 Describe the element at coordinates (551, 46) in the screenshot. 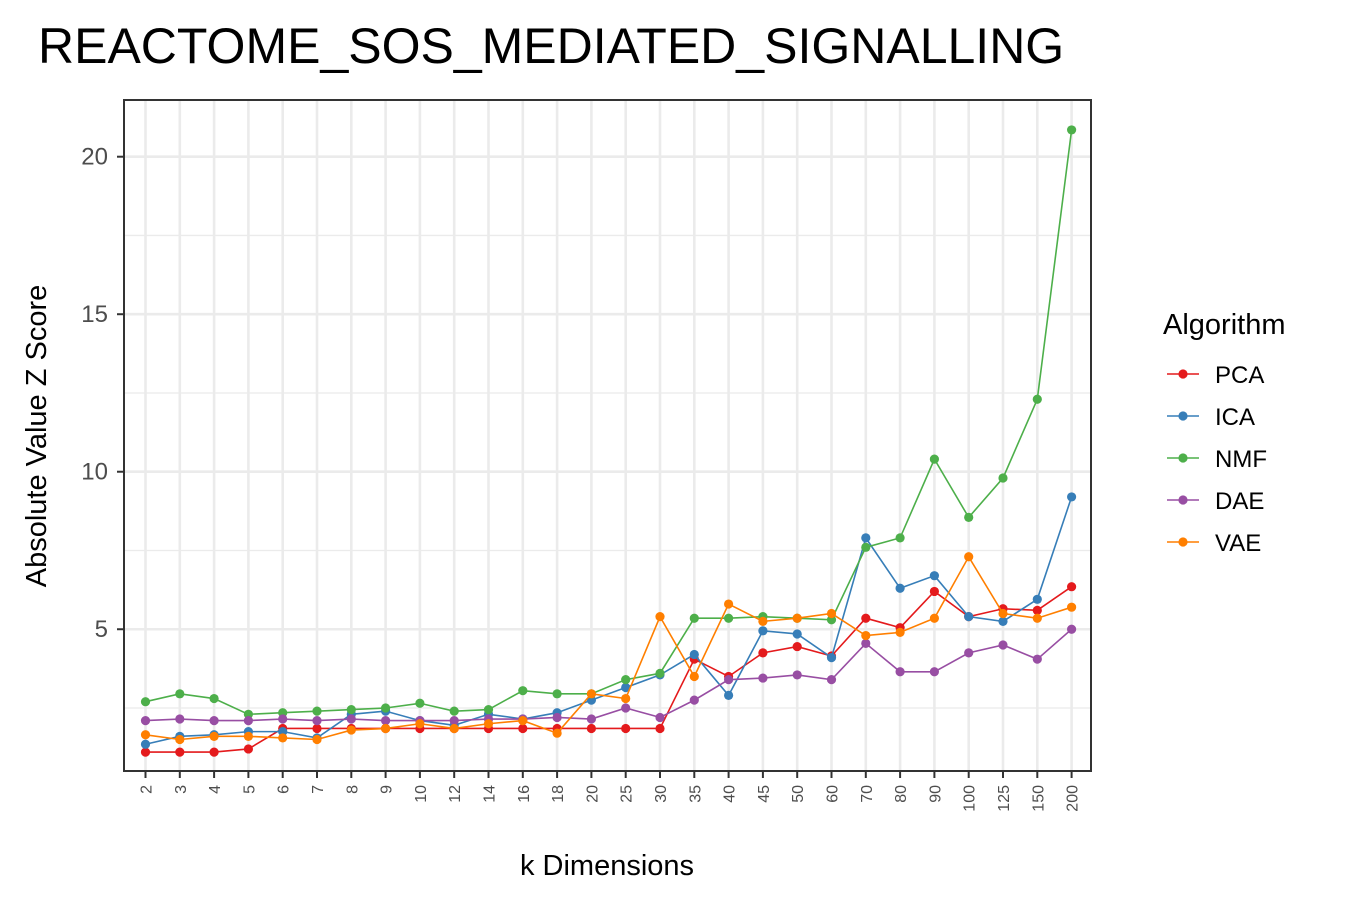

I see `chart-title: REACTOME_SOS_MEDIATED_SIGNALLING` at that location.